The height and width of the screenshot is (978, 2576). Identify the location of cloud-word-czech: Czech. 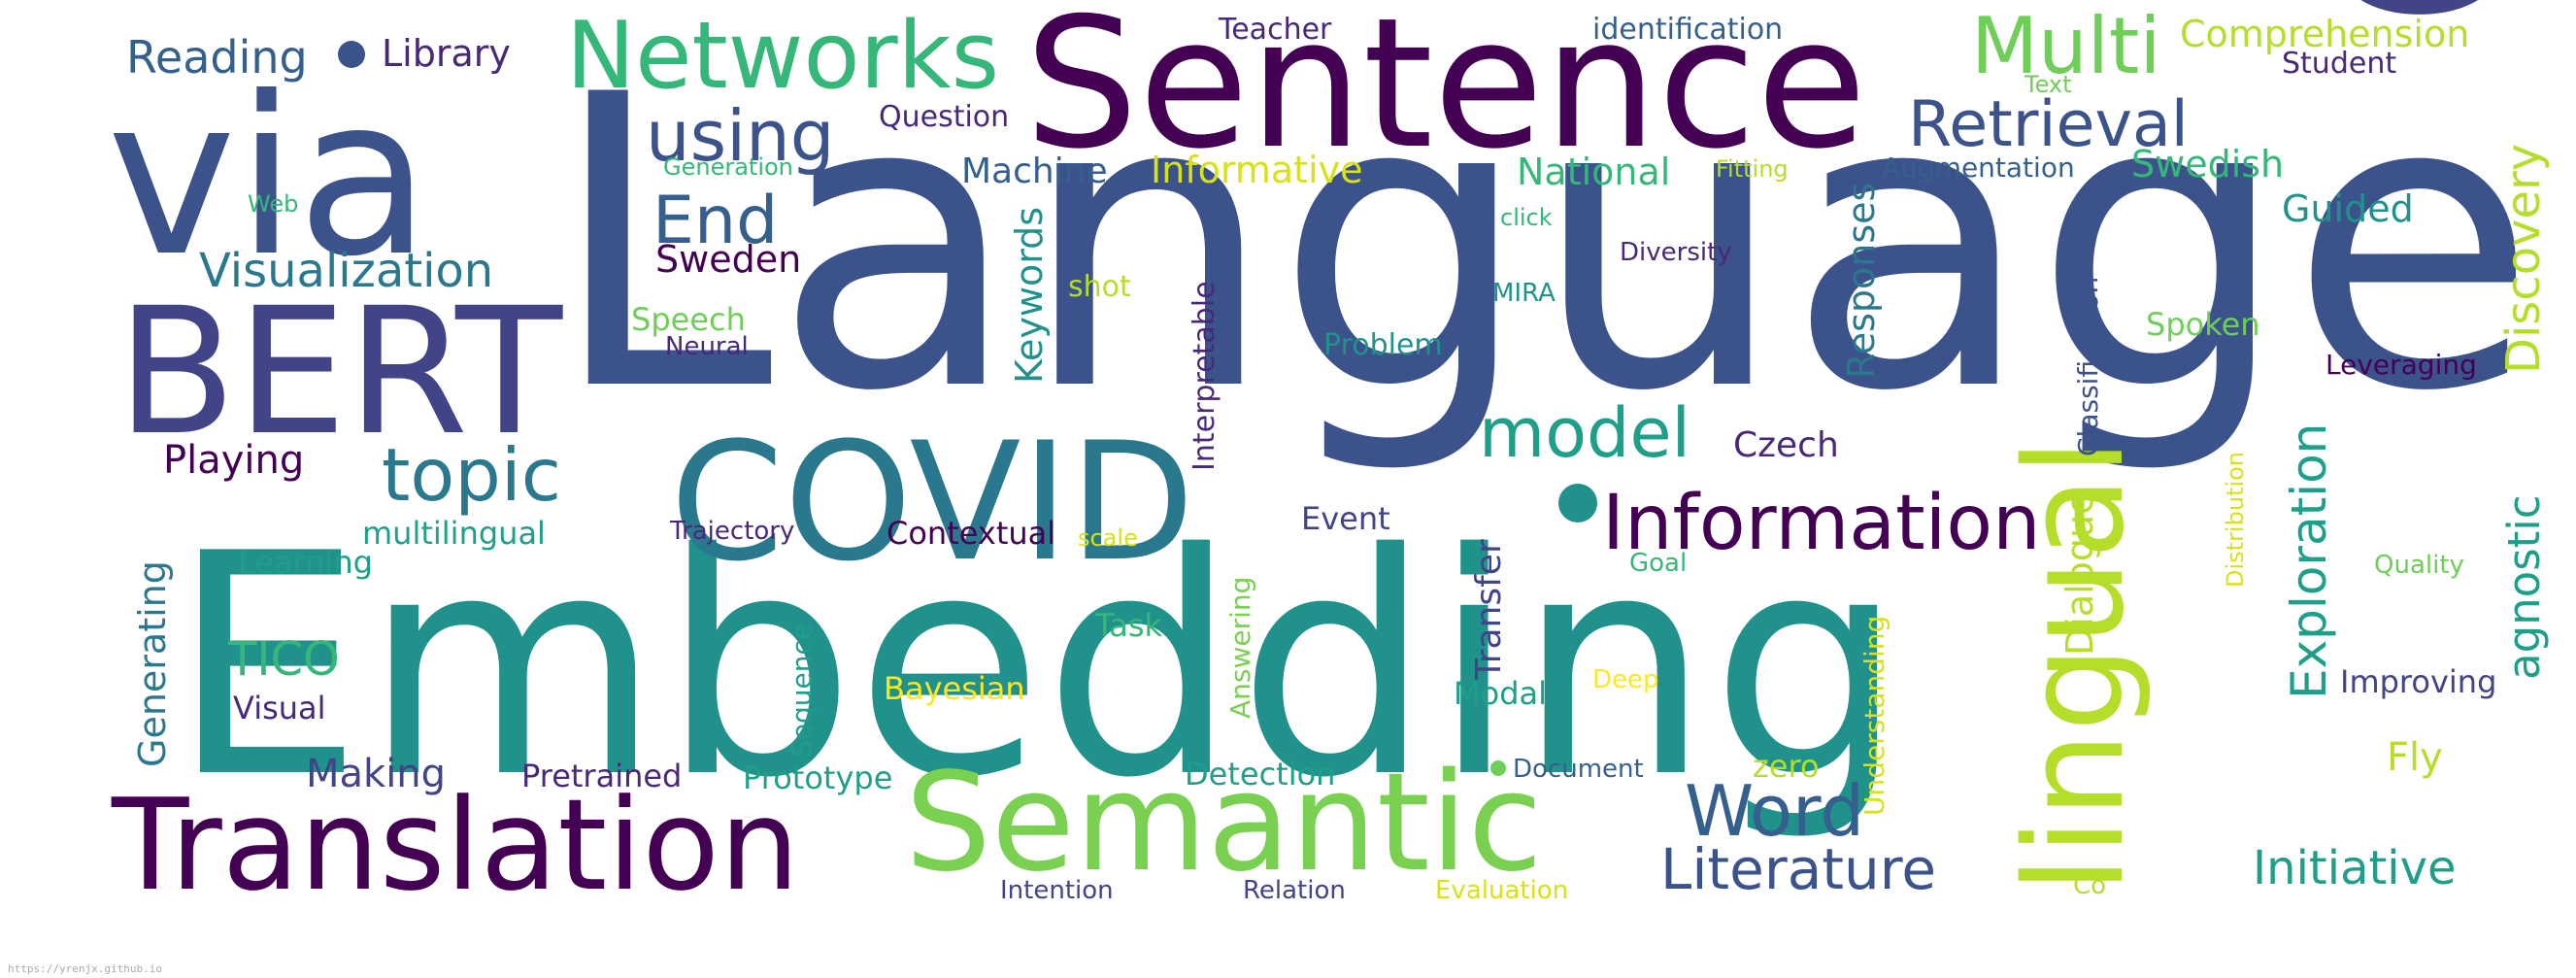
(1786, 445).